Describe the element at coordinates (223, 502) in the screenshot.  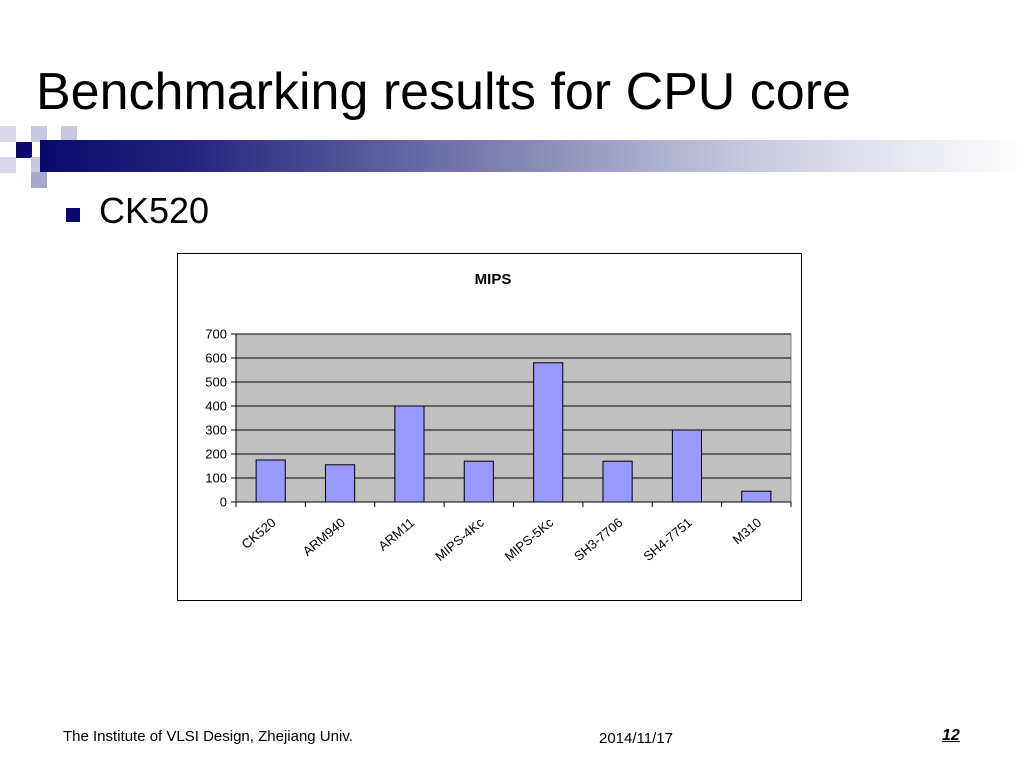
I see `y-tick-label: 0` at that location.